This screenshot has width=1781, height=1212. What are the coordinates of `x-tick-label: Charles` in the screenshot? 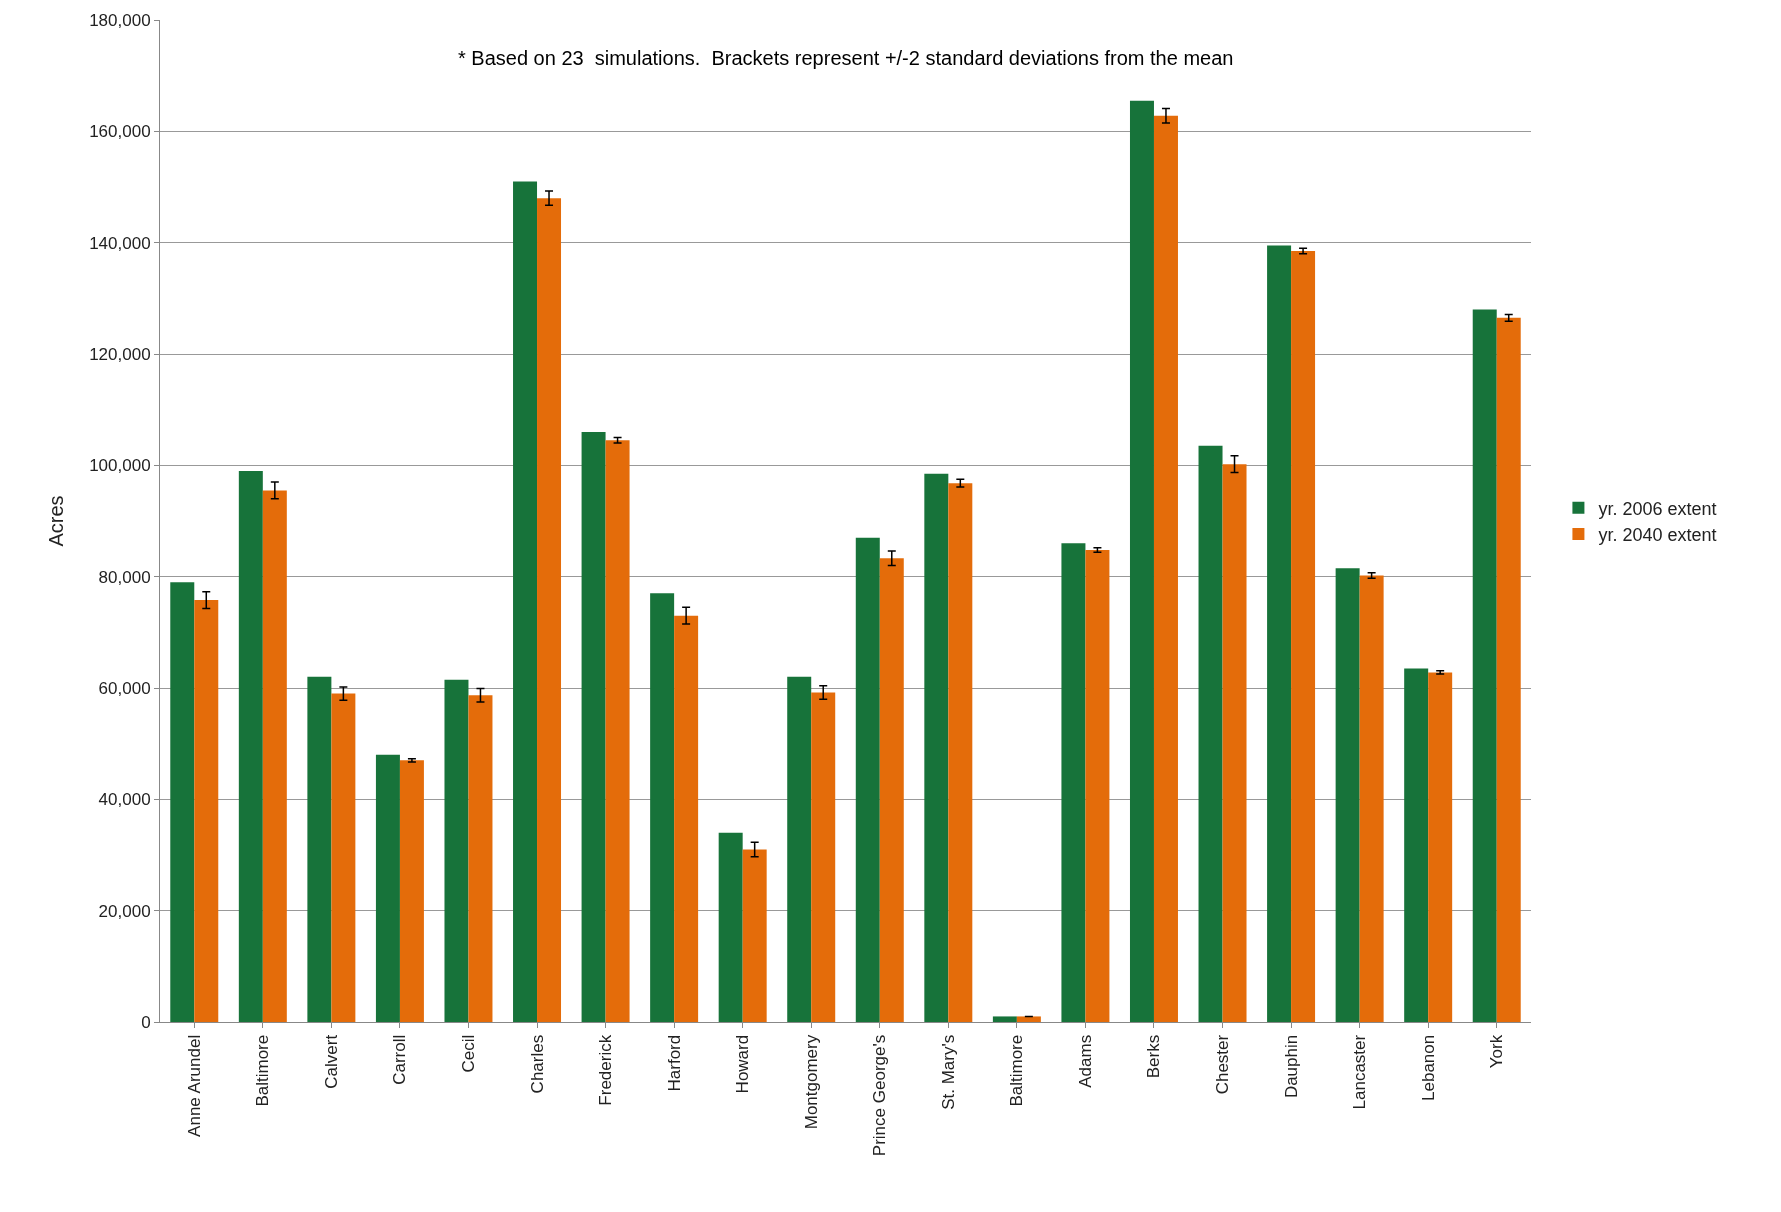 It's located at (537, 1064).